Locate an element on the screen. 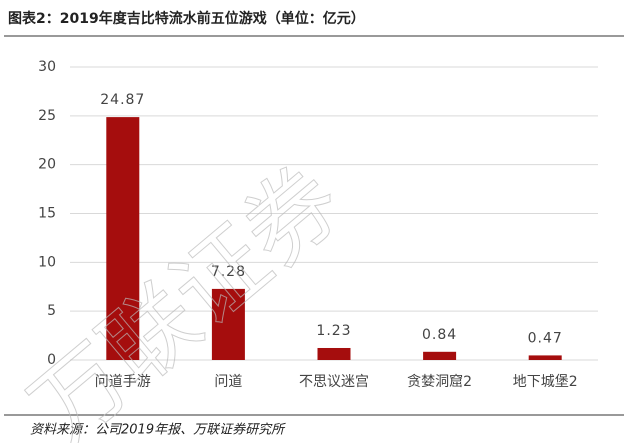 This screenshot has width=628, height=443. value-label: 0.84 is located at coordinates (439, 335).